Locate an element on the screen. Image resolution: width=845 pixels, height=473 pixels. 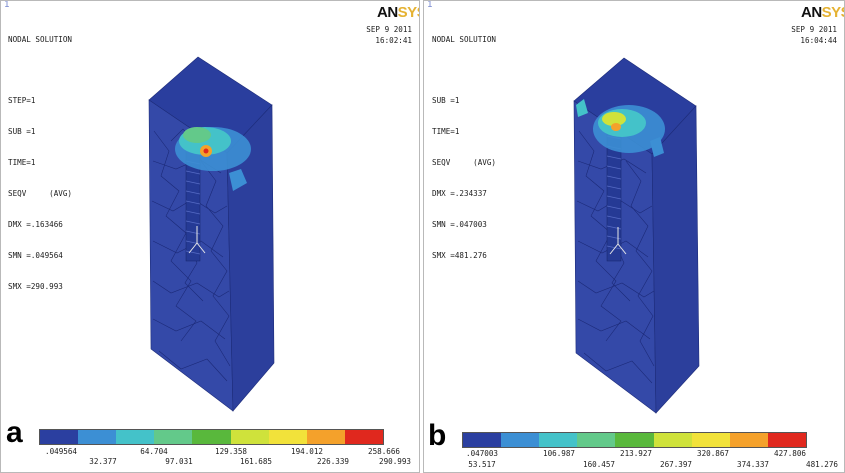
legend-value: 160.457 is located at coordinates (599, 464).